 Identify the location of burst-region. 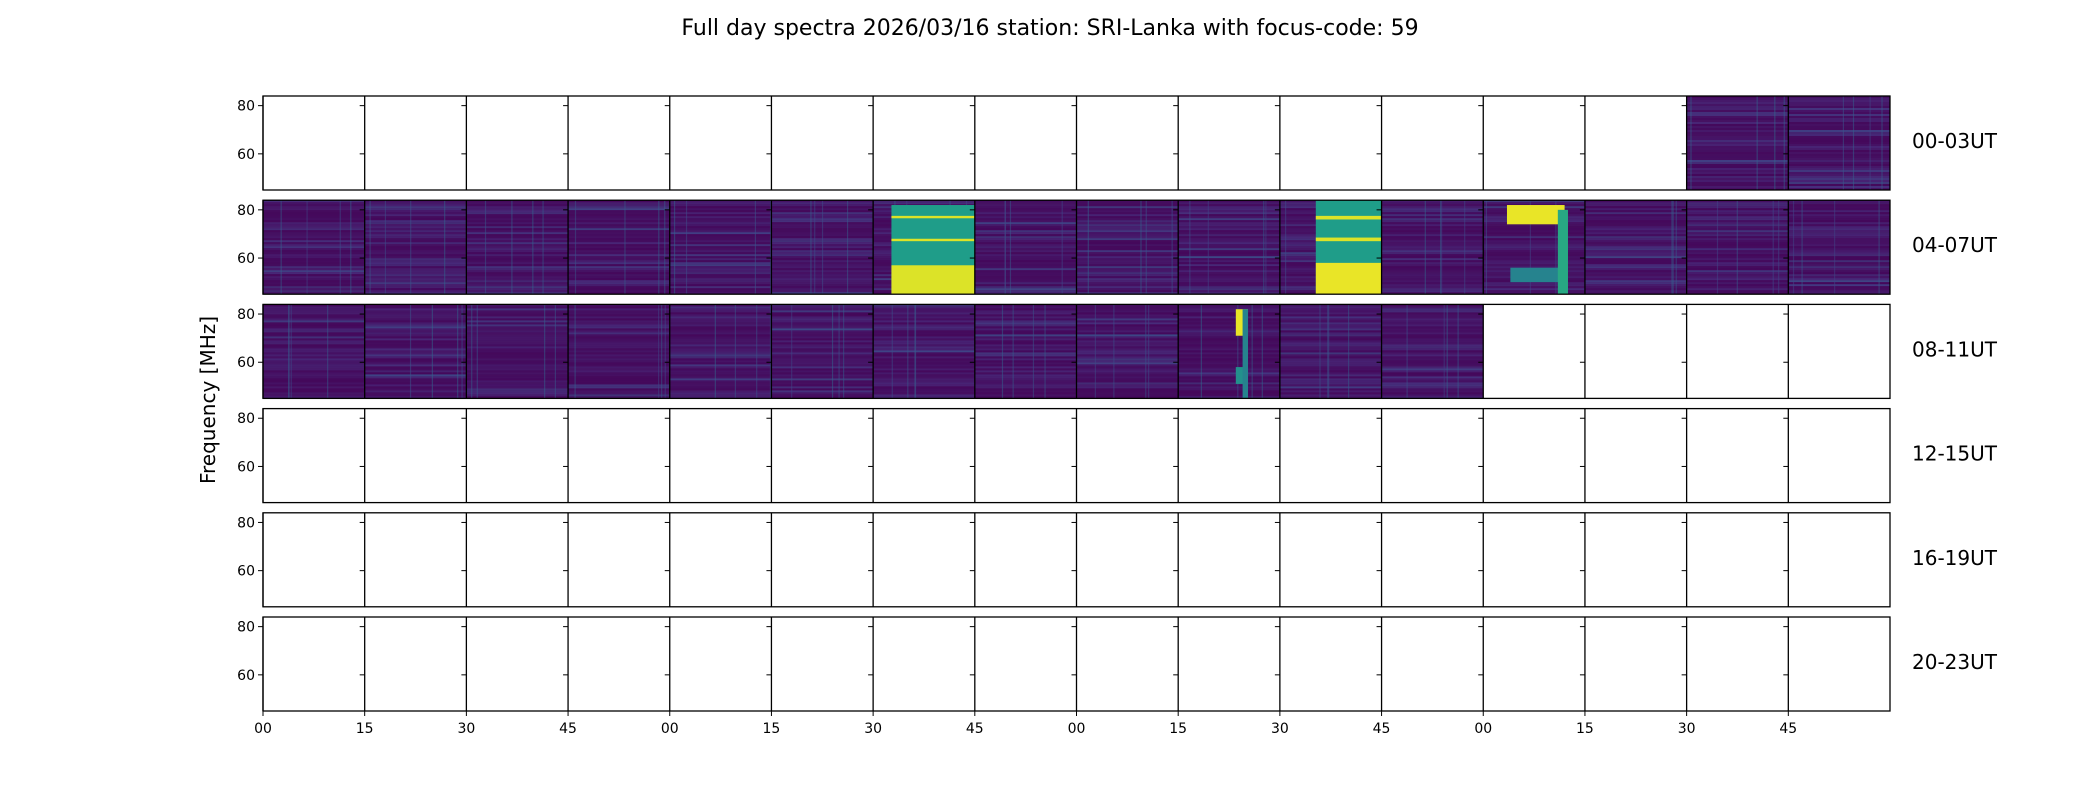
(1348, 278).